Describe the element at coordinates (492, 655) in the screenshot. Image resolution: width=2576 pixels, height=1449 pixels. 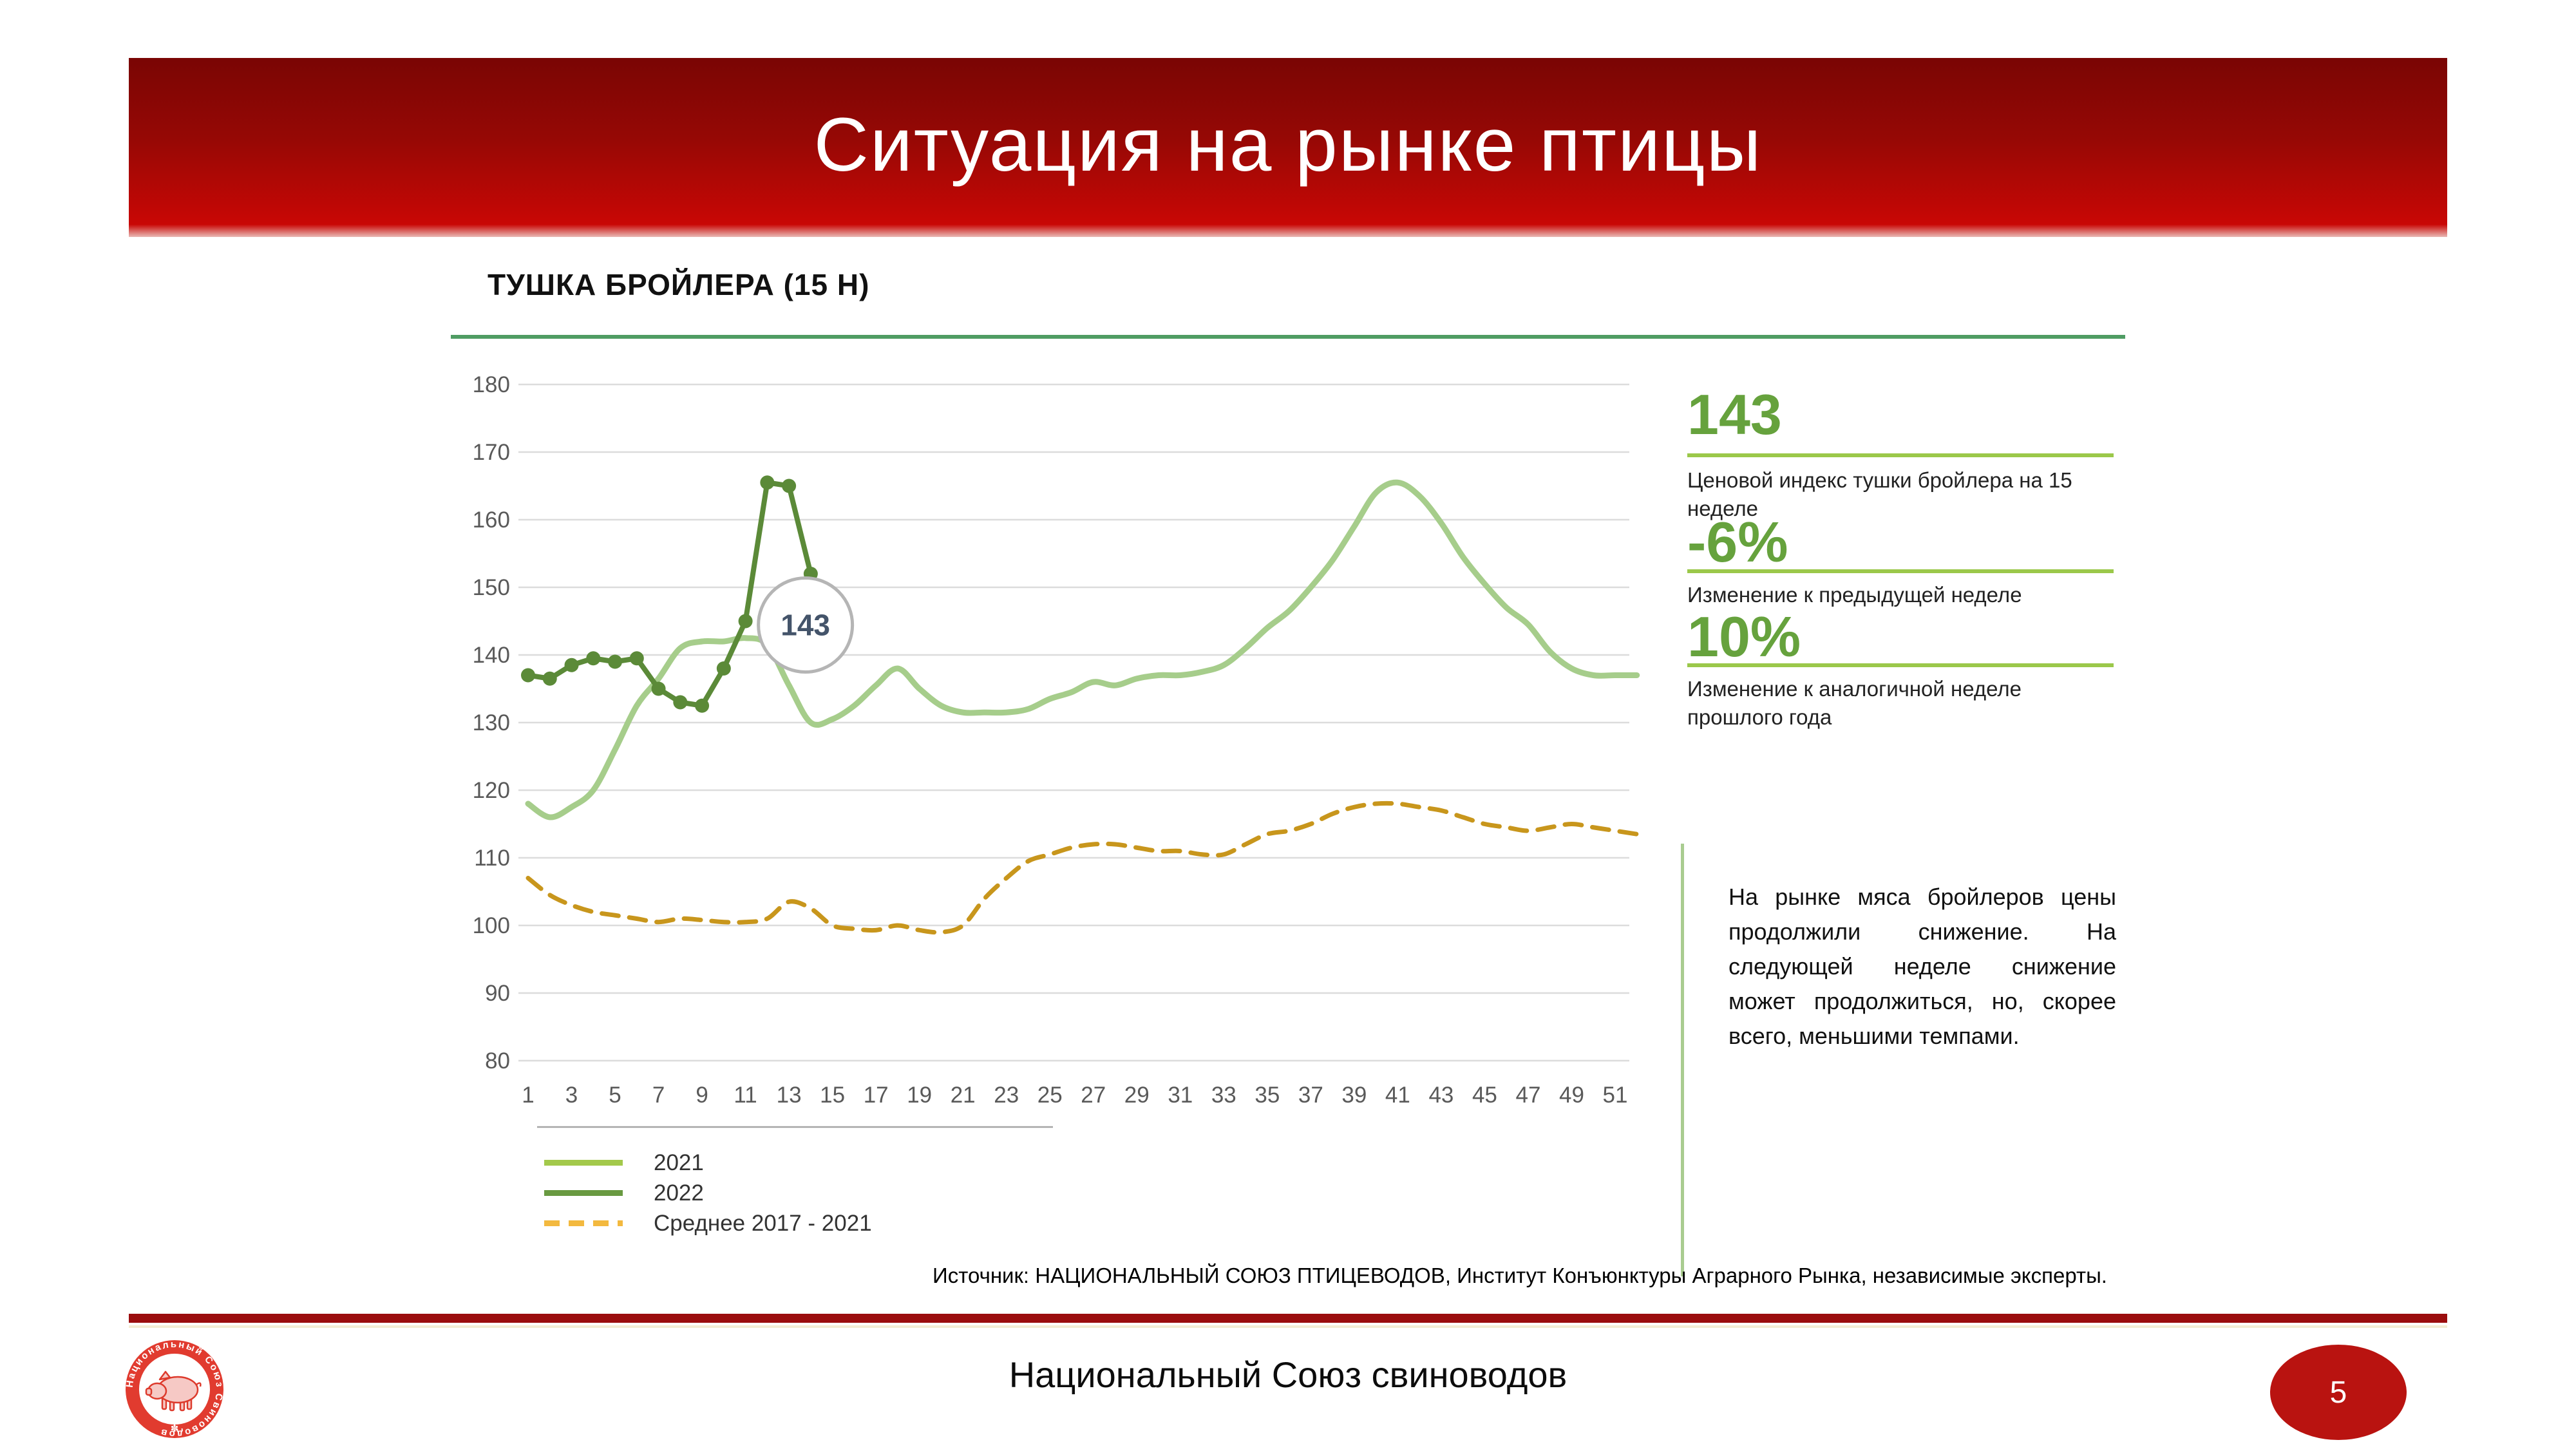
I see `svg-text: 140` at that location.